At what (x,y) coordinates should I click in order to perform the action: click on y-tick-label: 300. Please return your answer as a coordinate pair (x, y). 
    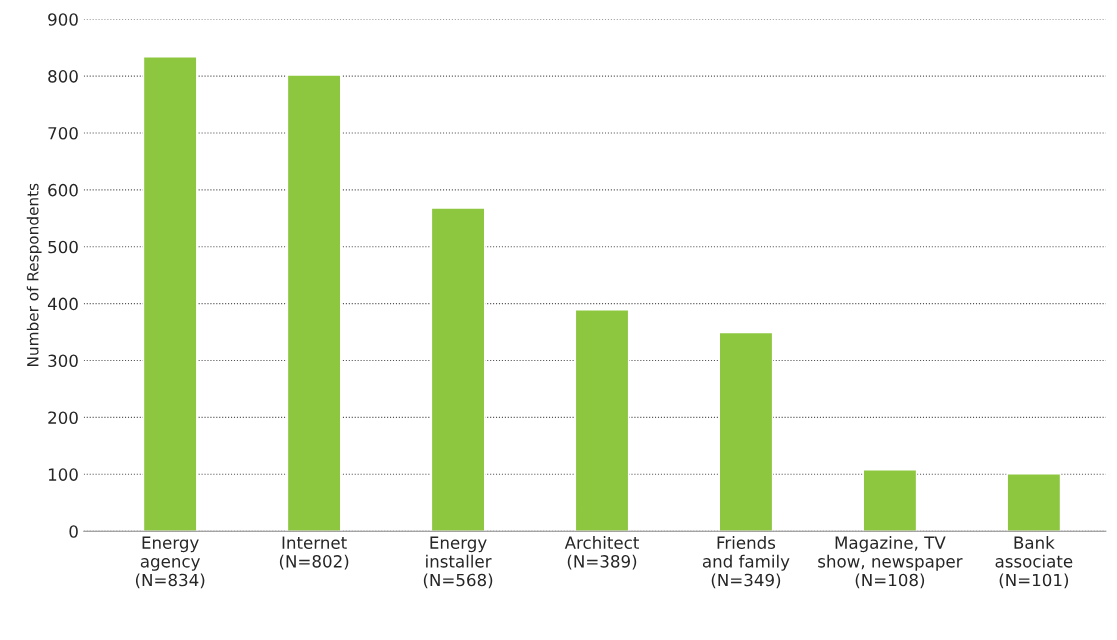
    Looking at the image, I should click on (63, 361).